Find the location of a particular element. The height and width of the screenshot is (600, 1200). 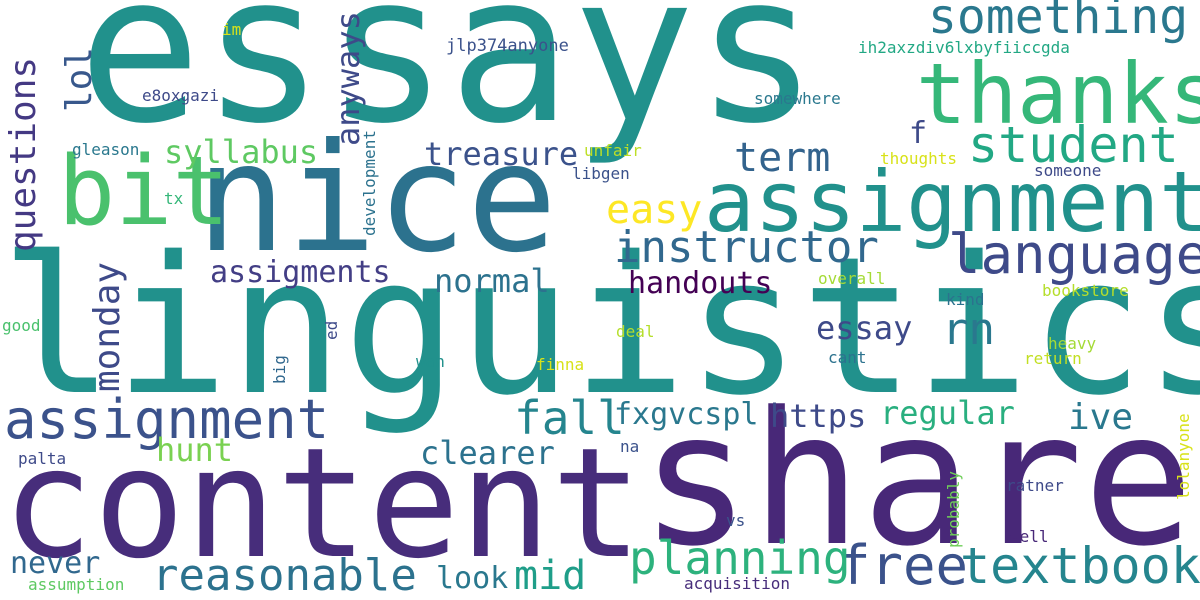

word-gleason: gleason is located at coordinates (106, 149).